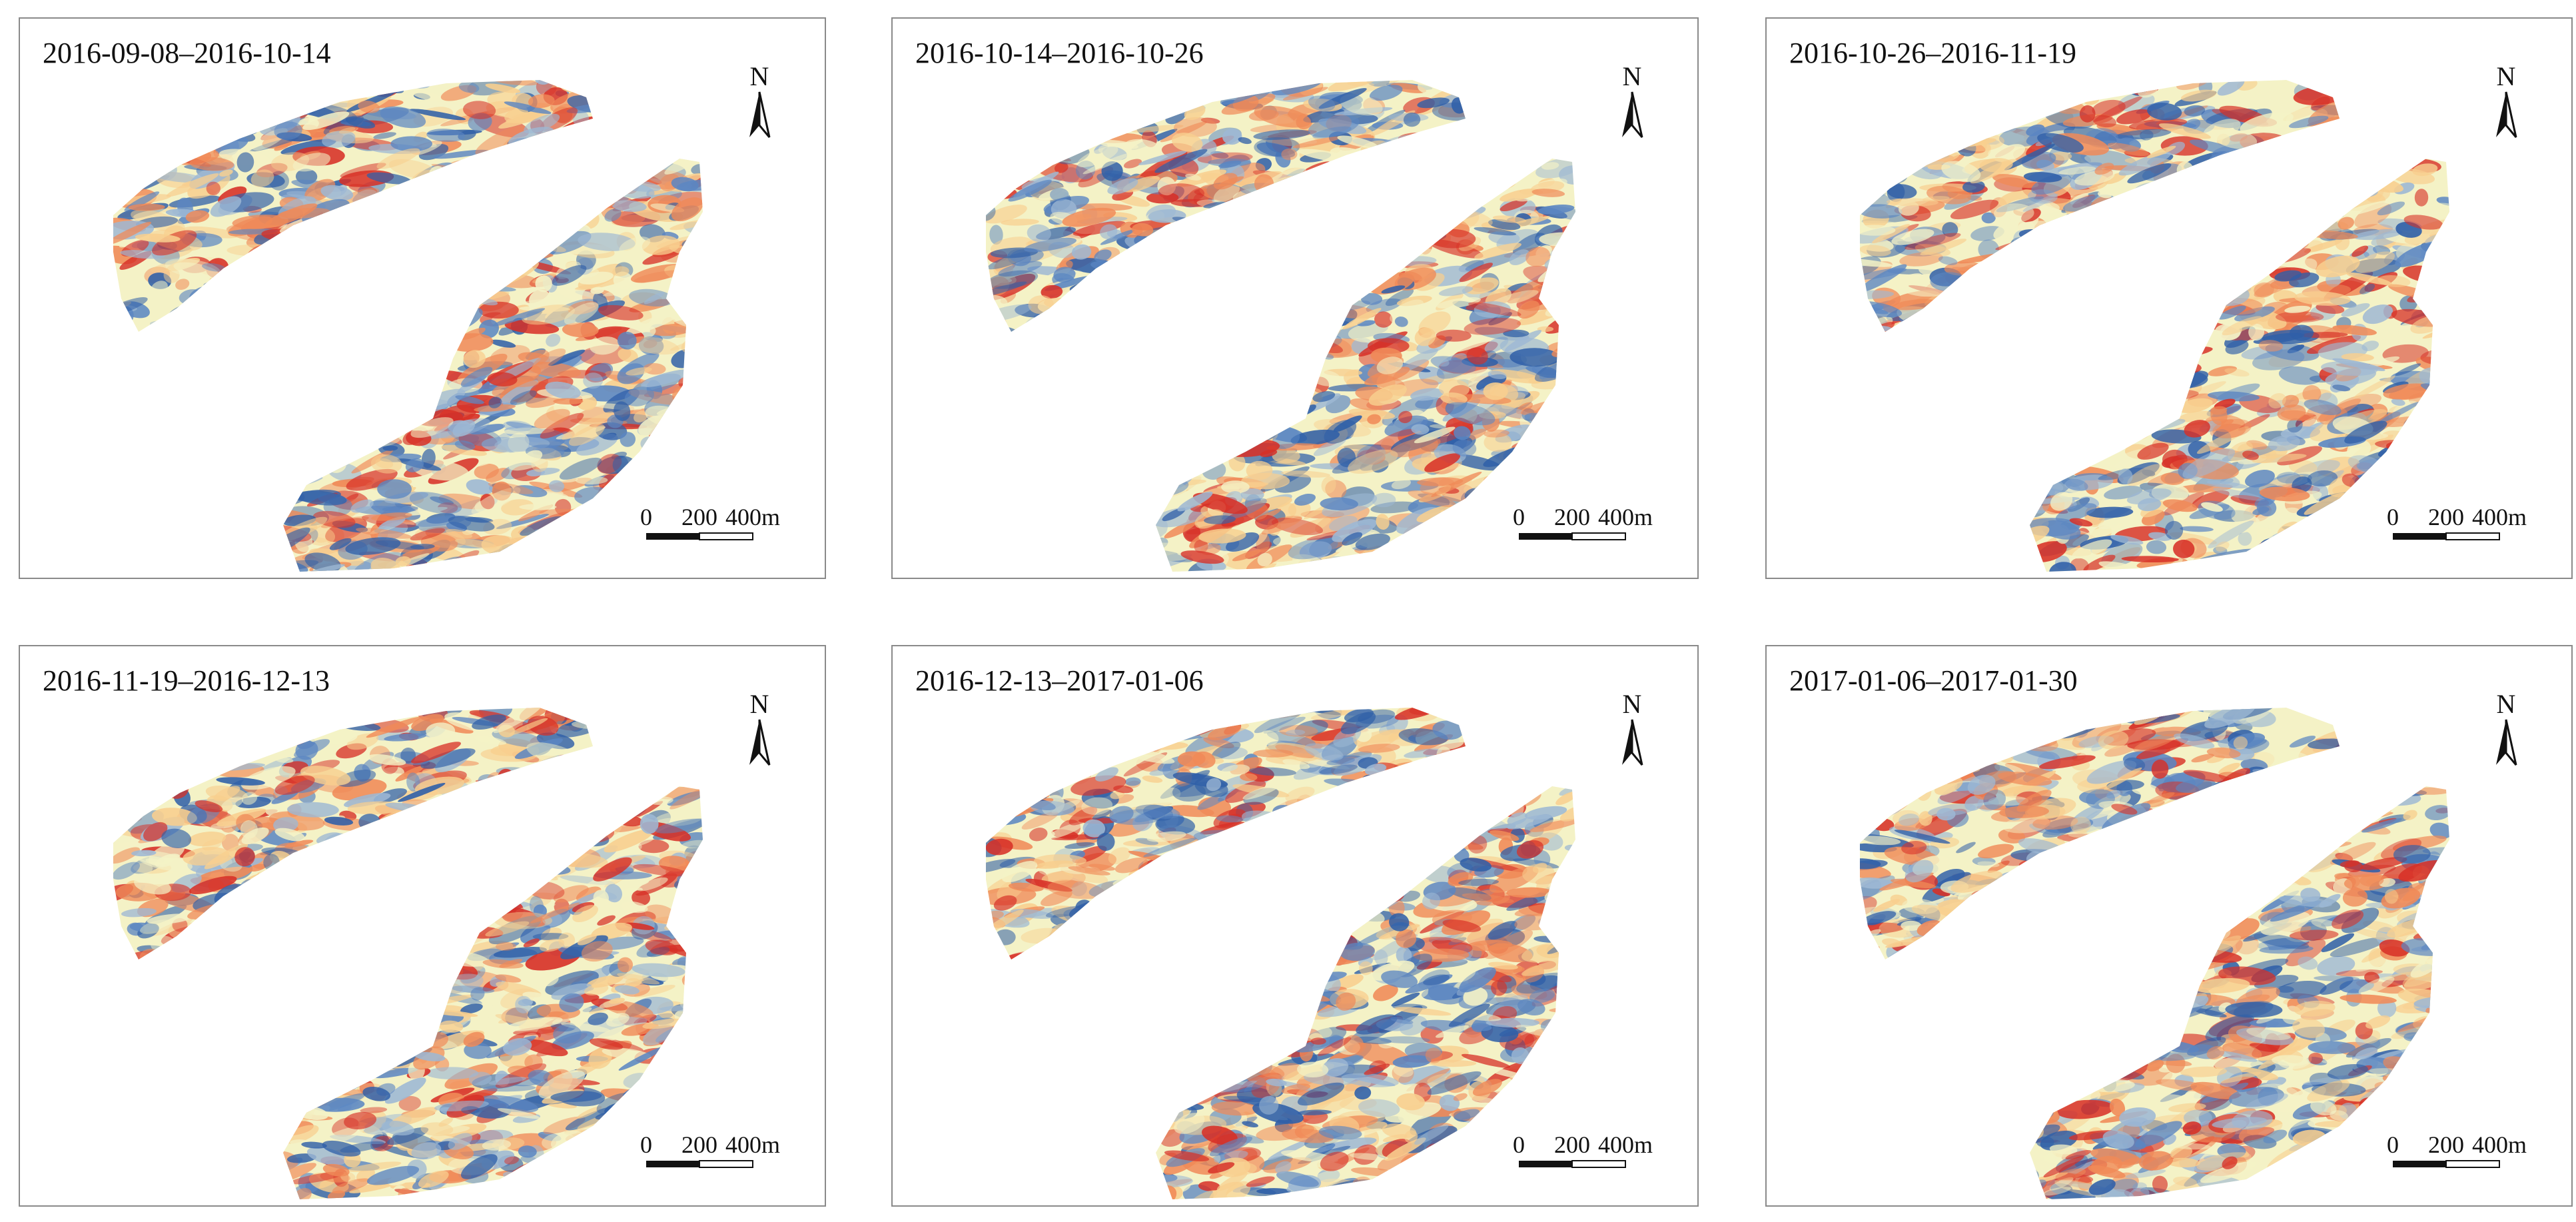 The width and height of the screenshot is (2576, 1222). I want to click on panel-title: 2016-11-19–2016-12-13, so click(187, 680).